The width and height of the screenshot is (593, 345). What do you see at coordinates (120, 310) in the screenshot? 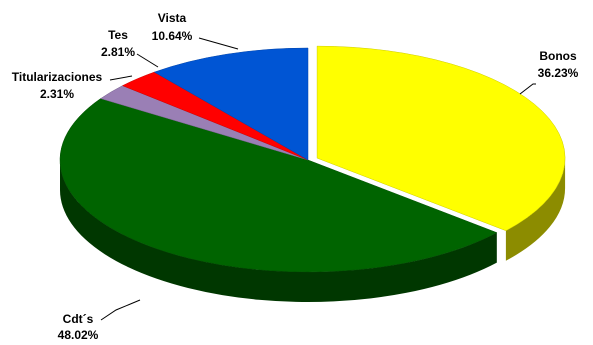
I see `leader-cdts` at bounding box center [120, 310].